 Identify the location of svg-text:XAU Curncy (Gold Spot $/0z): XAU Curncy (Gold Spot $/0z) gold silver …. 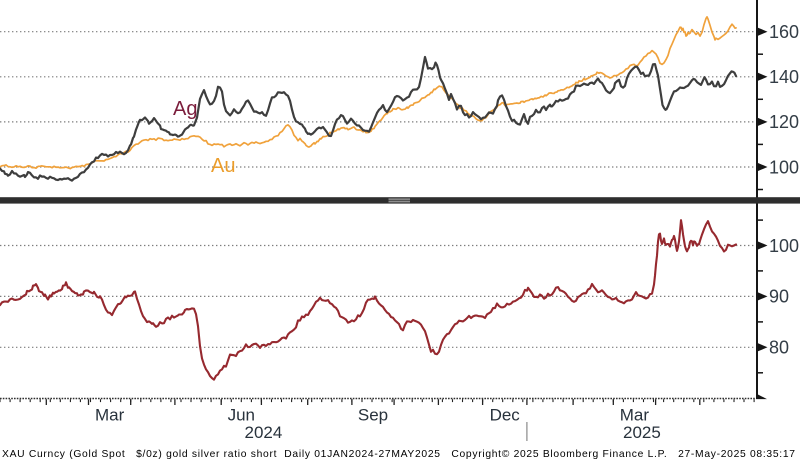
(399, 454).